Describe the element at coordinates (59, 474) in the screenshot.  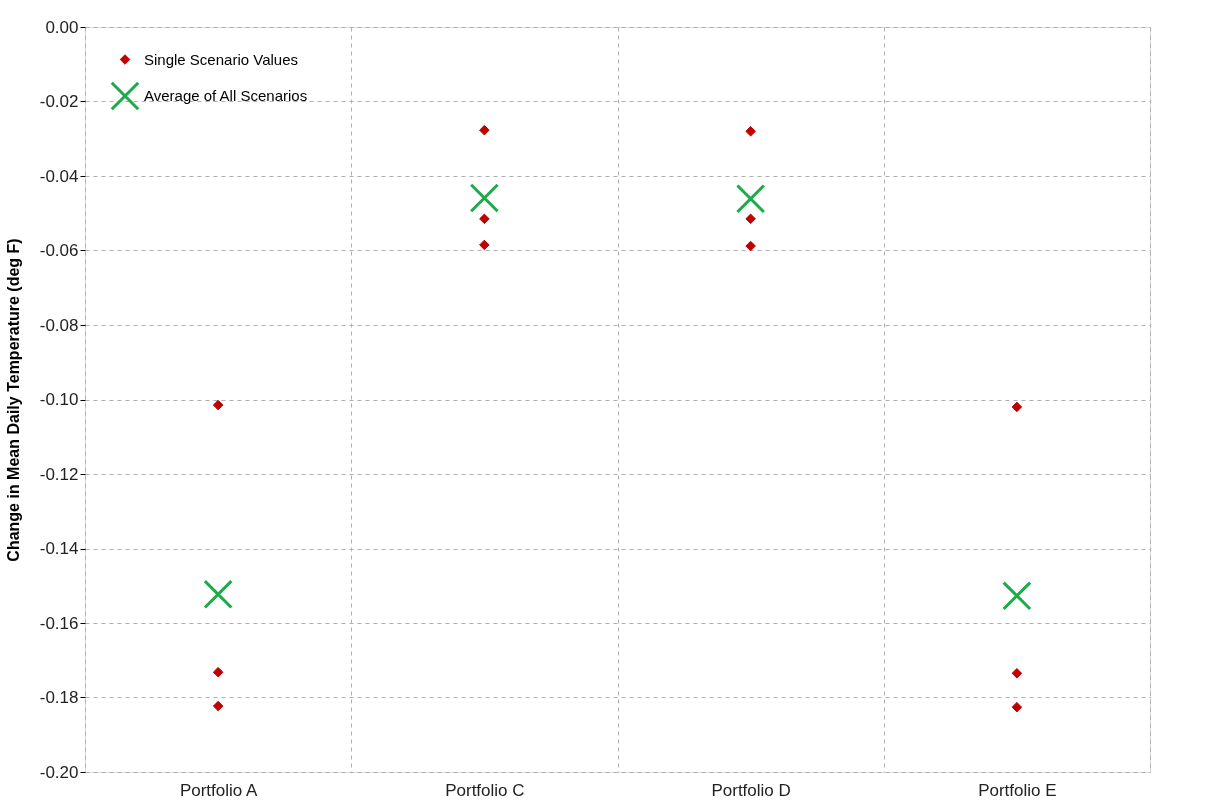
I see `y-tick-label: -0.12` at that location.